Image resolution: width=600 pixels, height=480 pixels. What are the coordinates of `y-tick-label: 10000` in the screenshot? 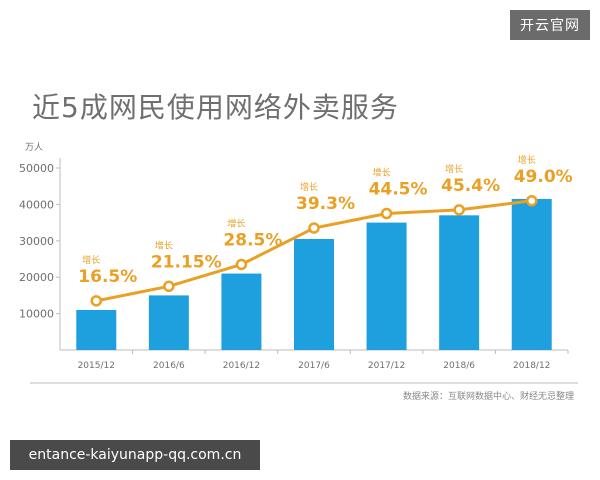 It's located at (36, 314).